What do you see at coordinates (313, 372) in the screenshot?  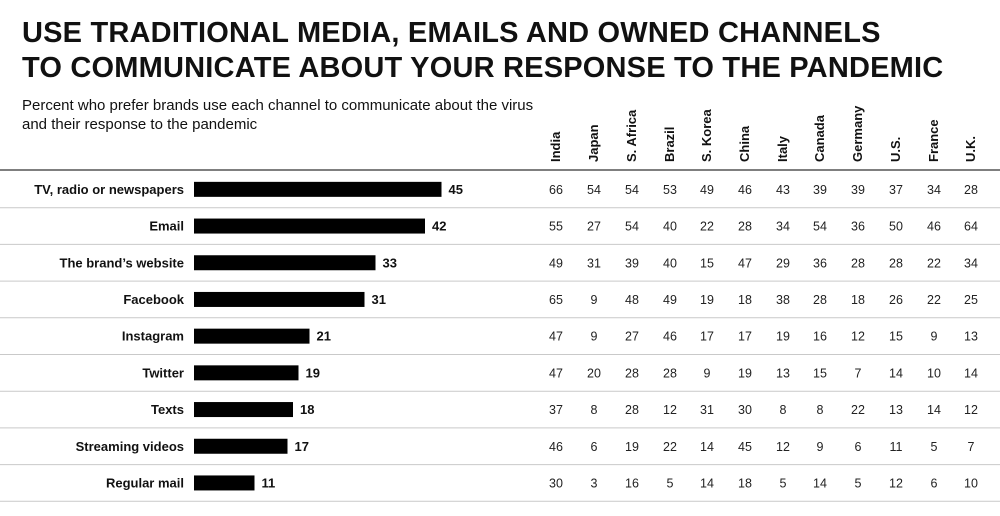 I see `bar-value-label: 19` at bounding box center [313, 372].